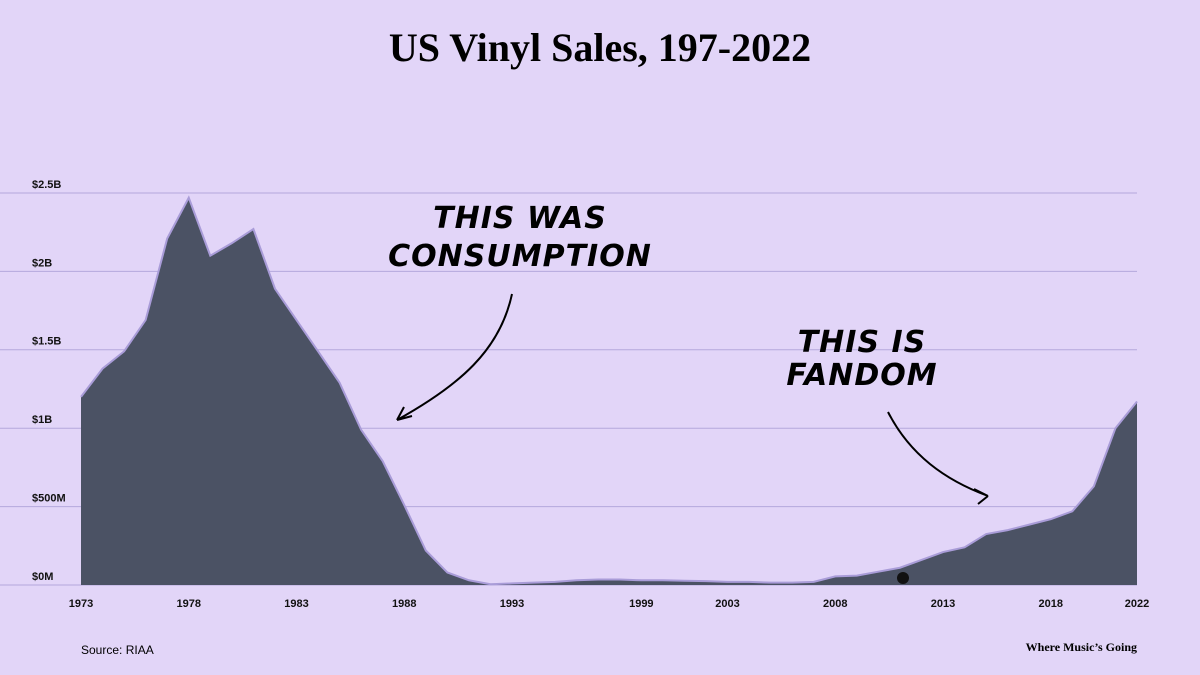  What do you see at coordinates (49, 499) in the screenshot?
I see `y-tick-label: $500M` at bounding box center [49, 499].